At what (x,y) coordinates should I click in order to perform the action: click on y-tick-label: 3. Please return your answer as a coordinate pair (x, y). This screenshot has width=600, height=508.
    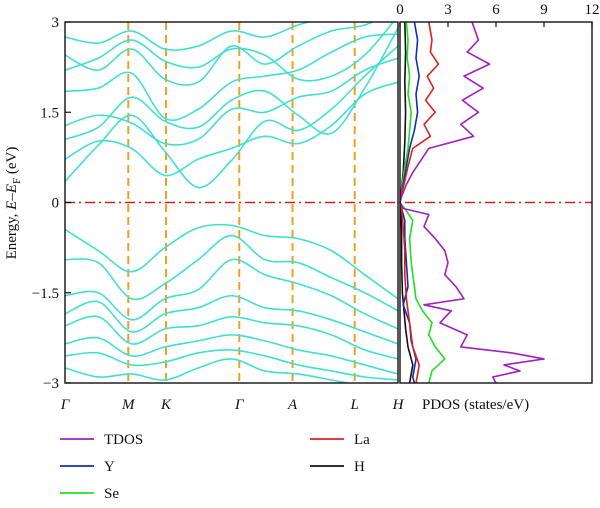
    Looking at the image, I should click on (56, 23).